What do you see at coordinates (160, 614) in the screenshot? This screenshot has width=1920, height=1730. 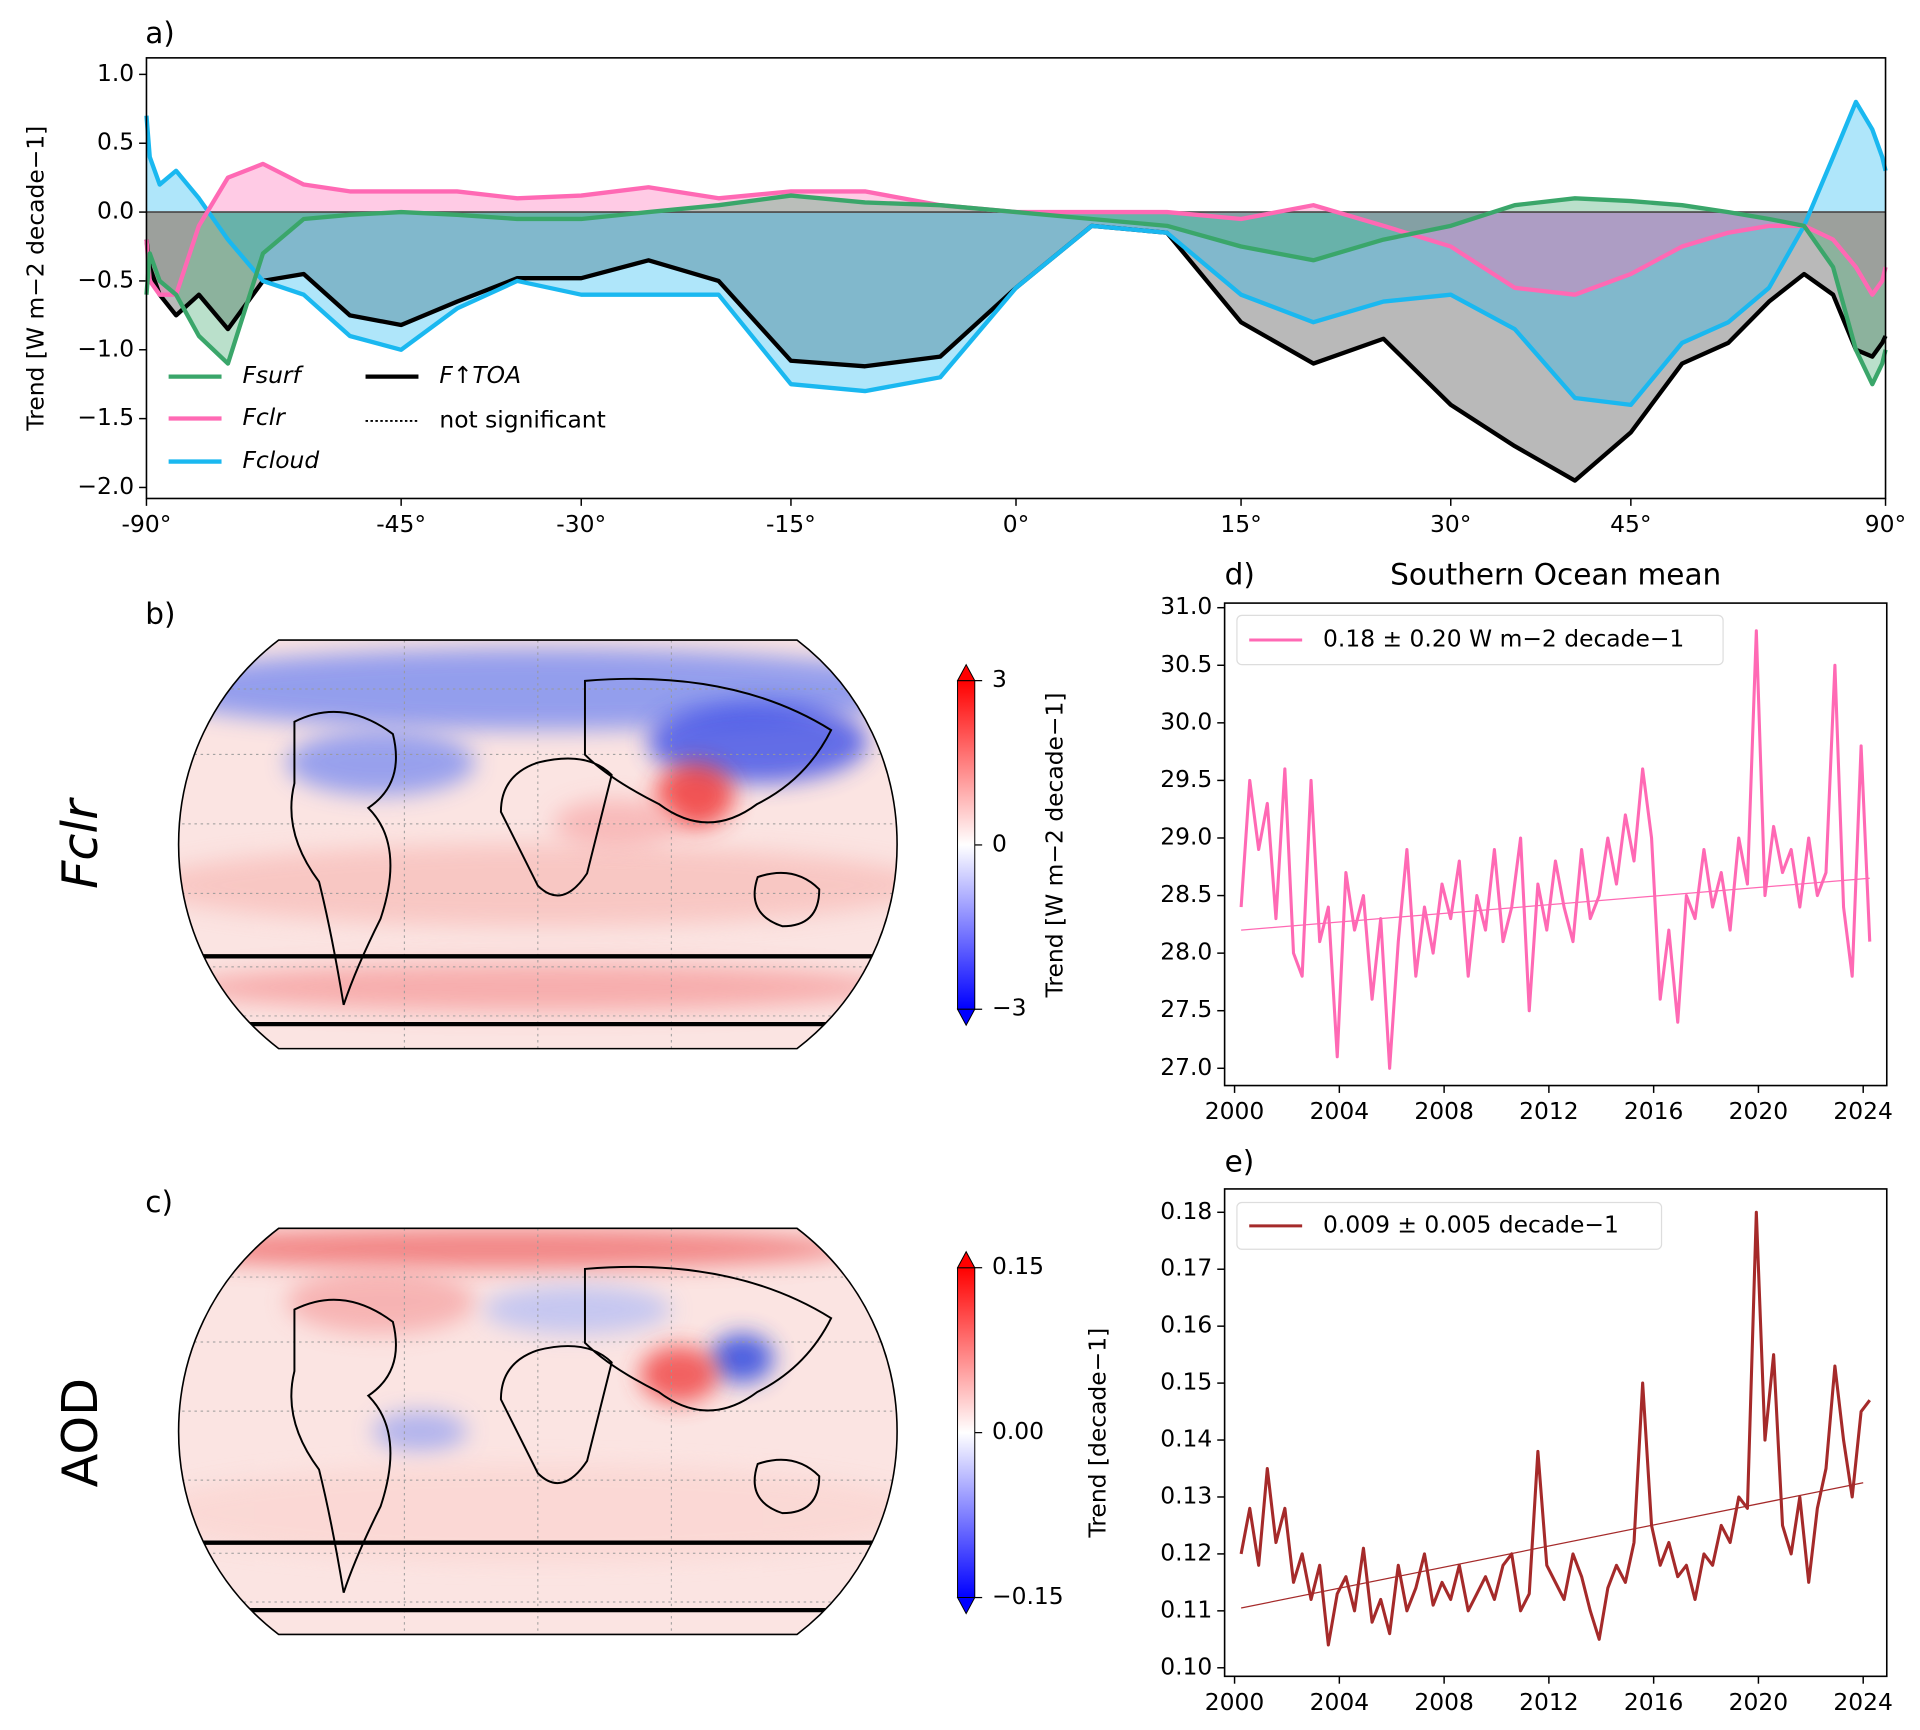 I see `panel-label: b)` at bounding box center [160, 614].